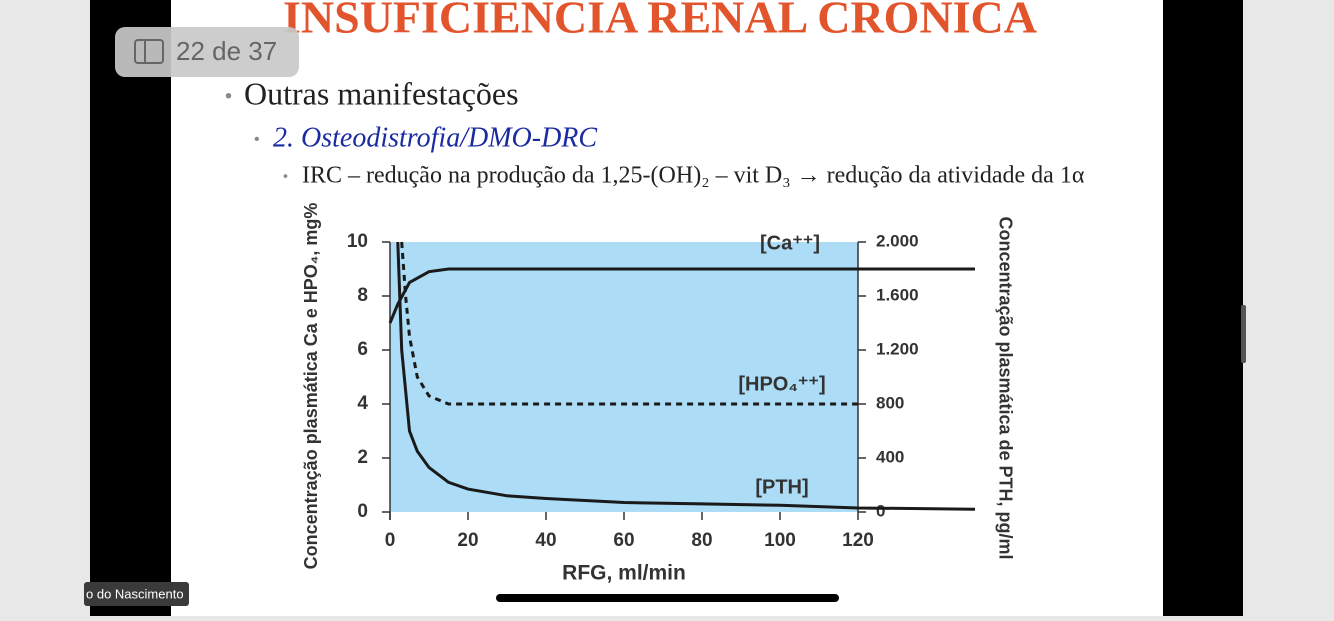 The image size is (1334, 621). Describe the element at coordinates (623, 540) in the screenshot. I see `x-tick-label: 60` at that location.